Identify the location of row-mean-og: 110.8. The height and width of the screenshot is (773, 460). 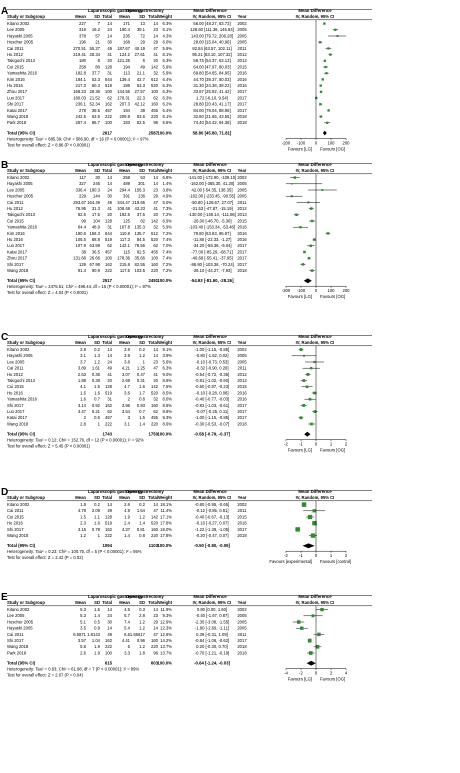
(125, 233).